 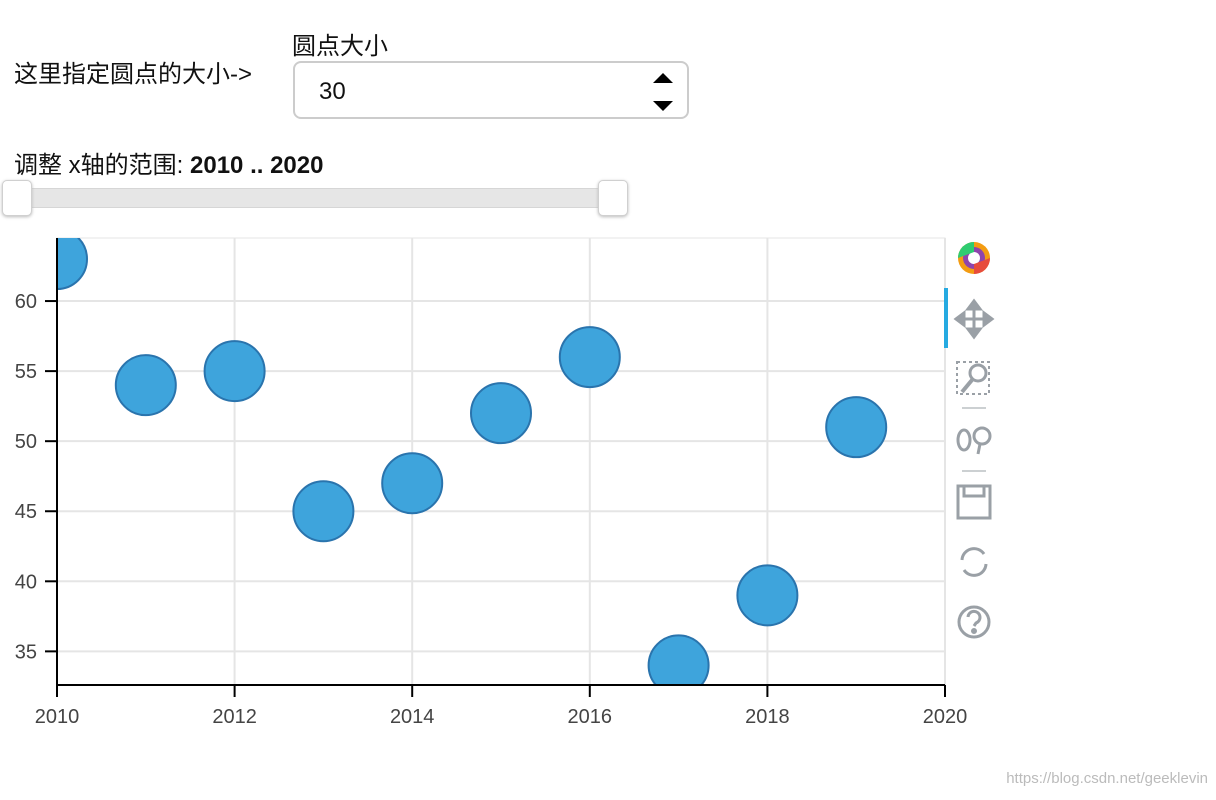 What do you see at coordinates (663, 92) in the screenshot?
I see `spinner-arrows` at bounding box center [663, 92].